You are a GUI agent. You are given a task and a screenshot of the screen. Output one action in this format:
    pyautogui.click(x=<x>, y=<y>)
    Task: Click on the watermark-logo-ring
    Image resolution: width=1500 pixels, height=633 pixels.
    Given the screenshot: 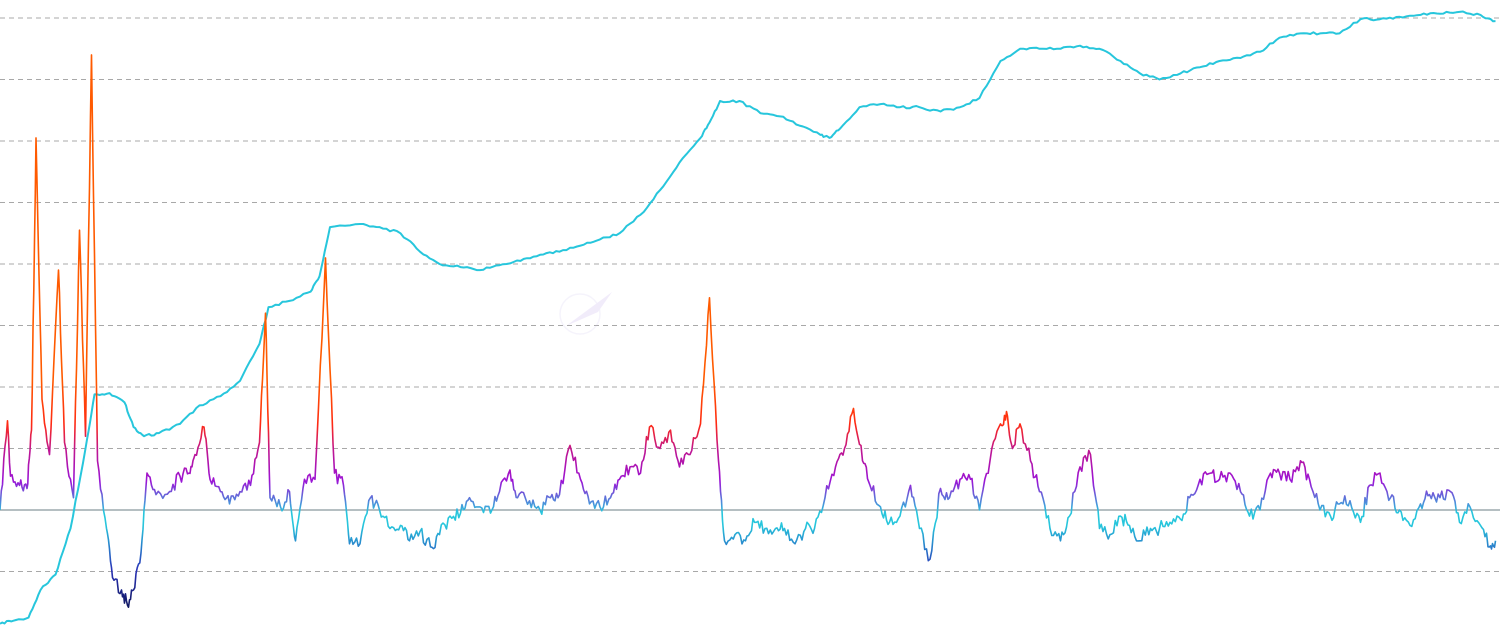 What is the action you would take?
    pyautogui.click(x=580, y=314)
    